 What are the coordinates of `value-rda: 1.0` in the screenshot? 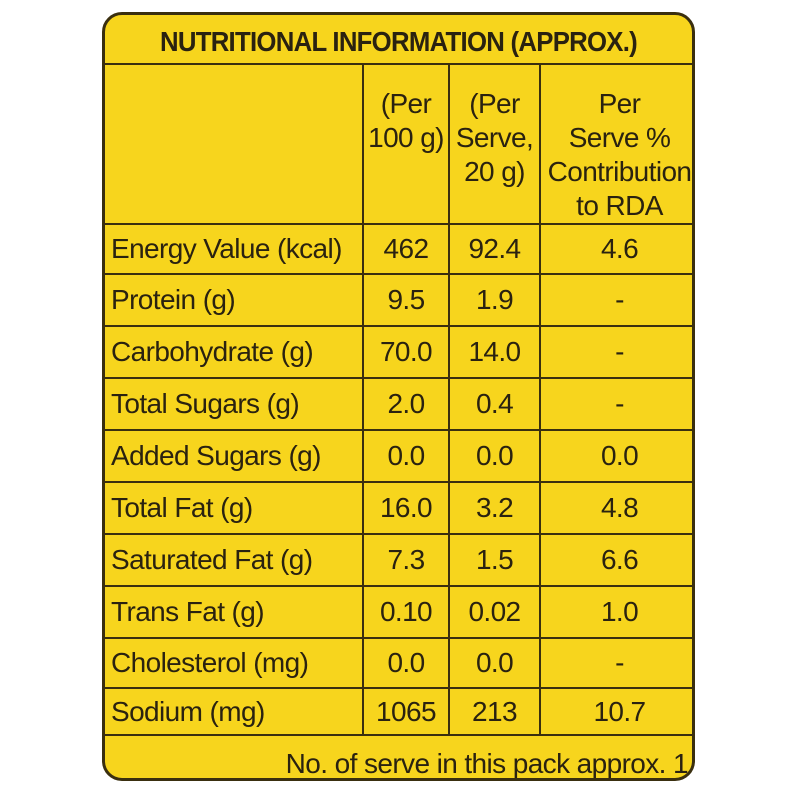 It's located at (619, 611).